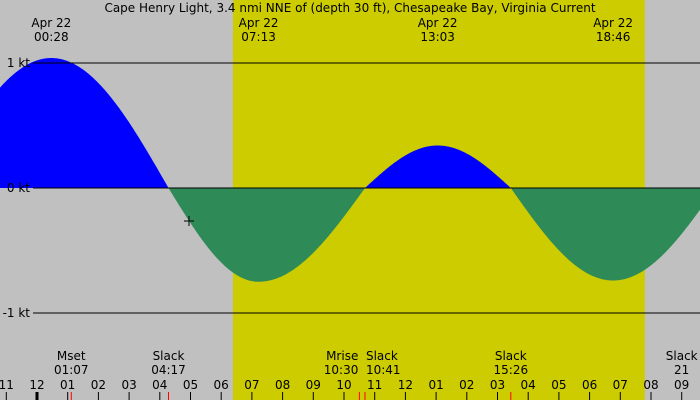 The height and width of the screenshot is (400, 700). I want to click on event-time: 21, so click(681, 370).